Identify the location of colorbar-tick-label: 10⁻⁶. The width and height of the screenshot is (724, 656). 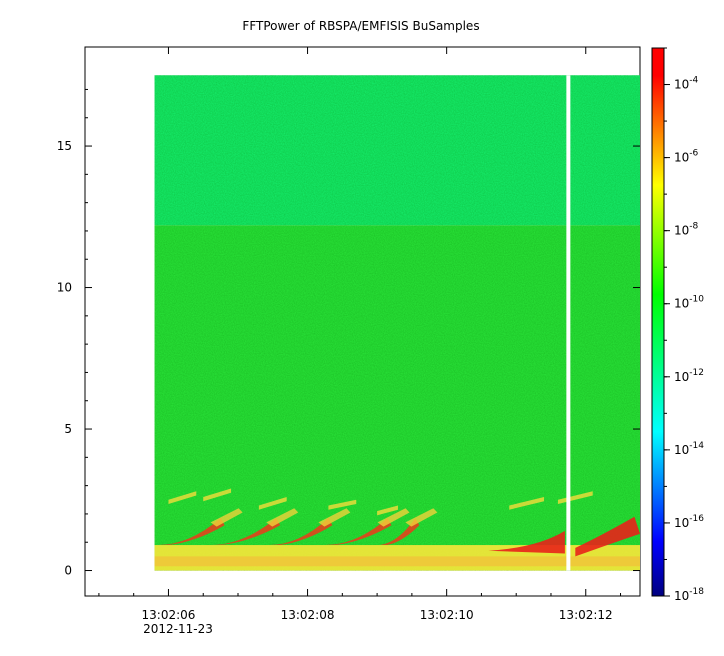
(686, 157).